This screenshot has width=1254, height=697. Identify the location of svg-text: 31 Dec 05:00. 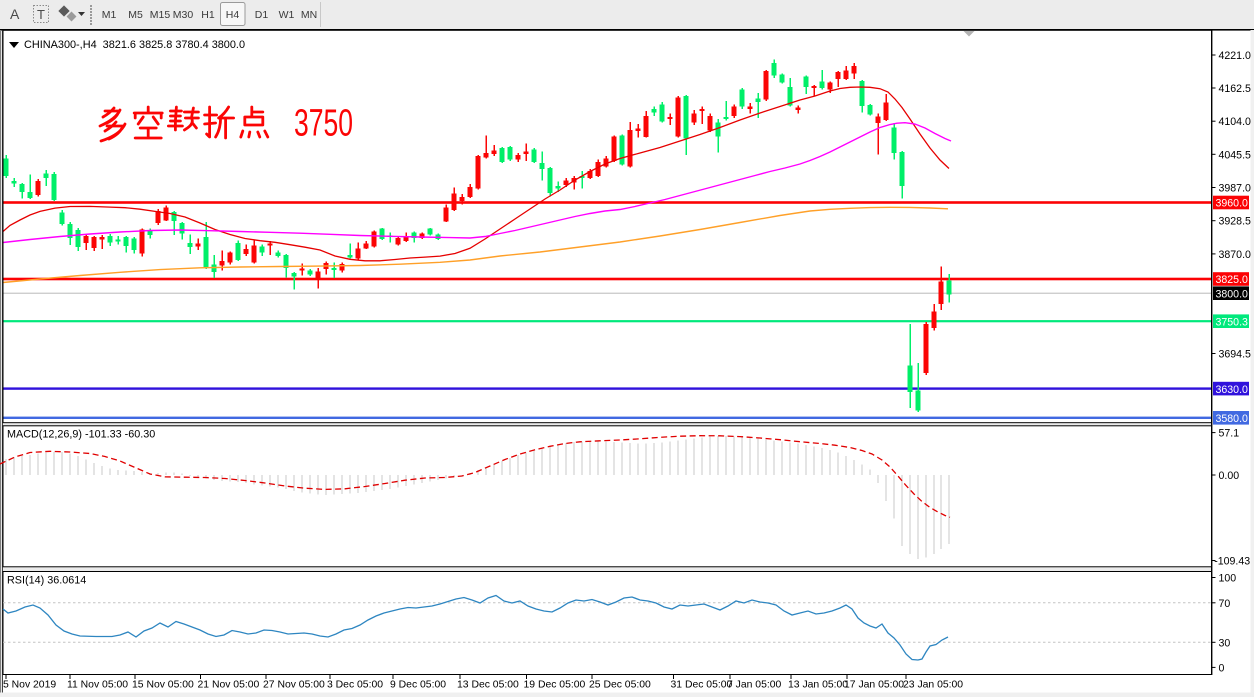
(702, 685).